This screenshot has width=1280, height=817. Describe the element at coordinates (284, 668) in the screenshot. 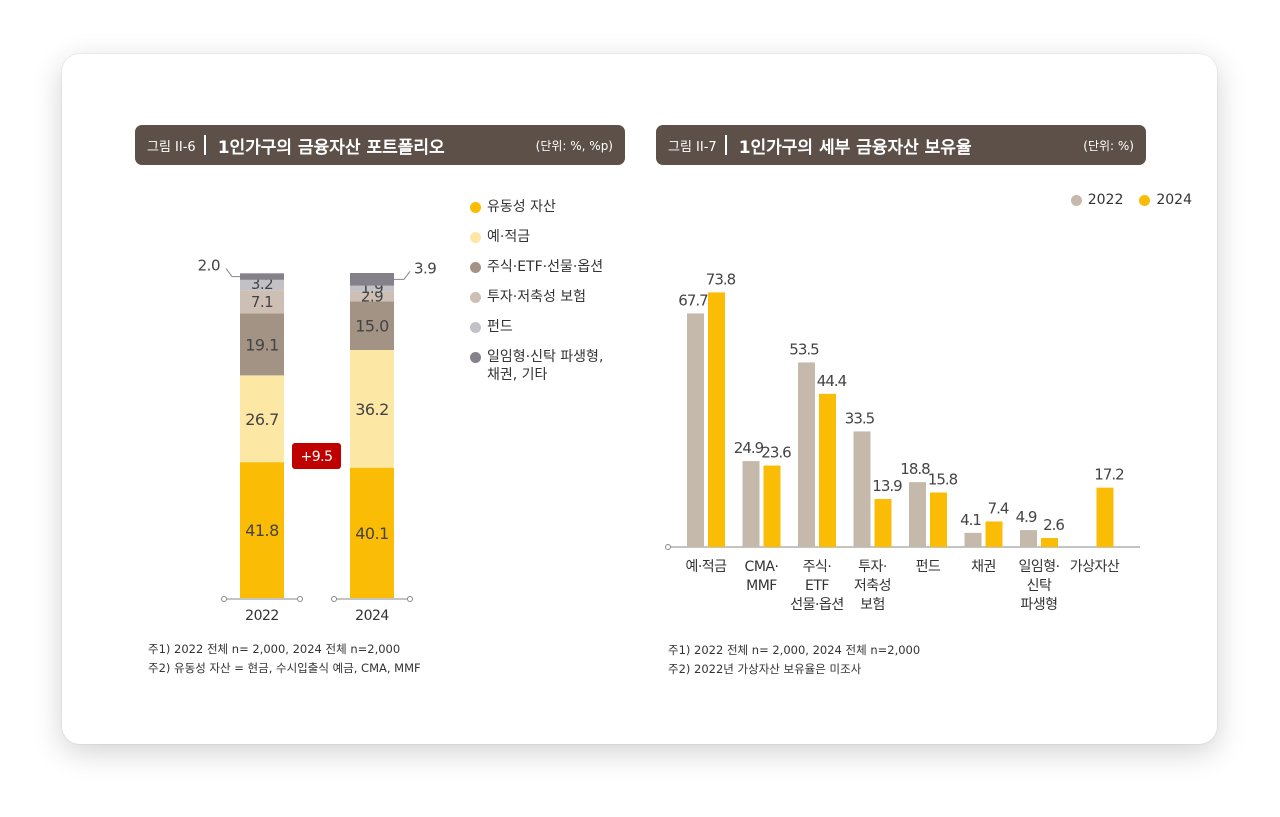

I see `note-line: 주2) 유동성 자산 = 현금, 수시입출식 예금, CMA, MMF` at that location.